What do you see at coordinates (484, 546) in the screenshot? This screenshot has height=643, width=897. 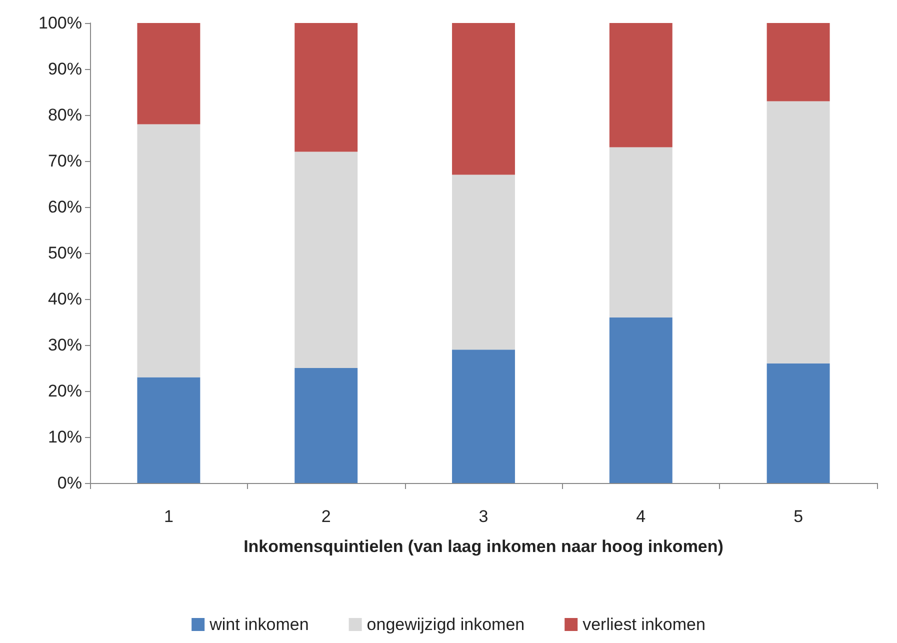 I see `x-axis-title: Inkomensquintielen (van laag inkomen naar hoog inkomen)` at bounding box center [484, 546].